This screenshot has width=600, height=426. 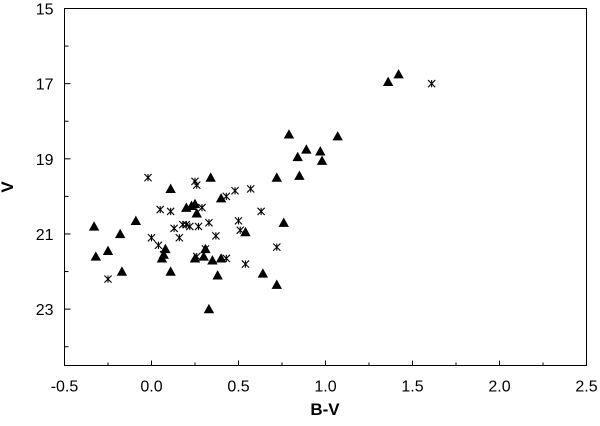 What do you see at coordinates (325, 387) in the screenshot?
I see `x-tick-label: 1.0` at bounding box center [325, 387].